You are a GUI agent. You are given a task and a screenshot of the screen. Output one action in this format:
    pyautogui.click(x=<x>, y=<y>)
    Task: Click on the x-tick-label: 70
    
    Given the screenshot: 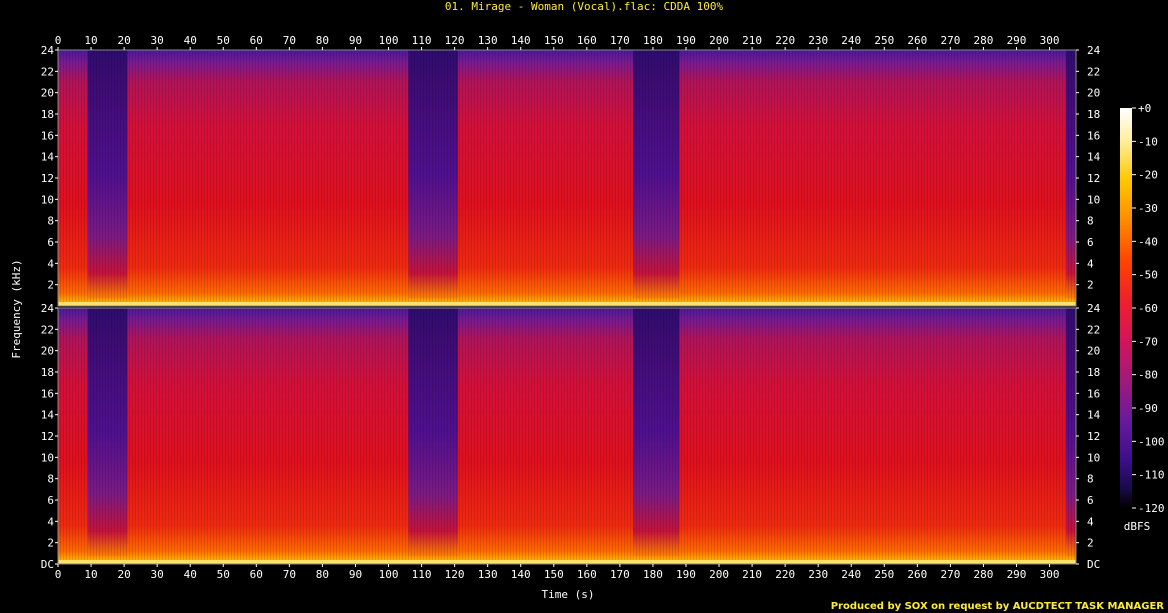 What is the action you would take?
    pyautogui.click(x=289, y=40)
    